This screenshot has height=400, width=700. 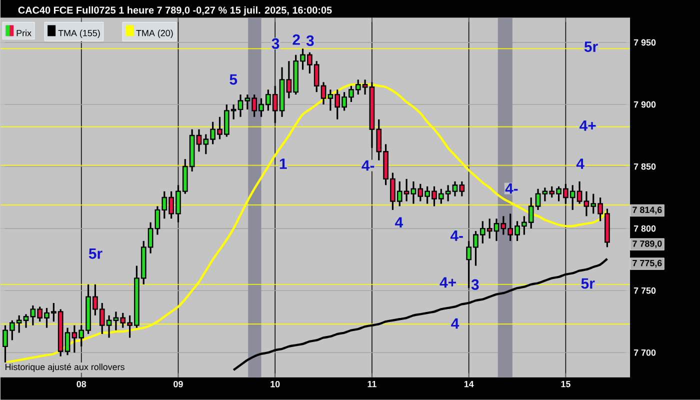 What do you see at coordinates (645, 42) in the screenshot?
I see `y-tick-label: 7 950` at bounding box center [645, 42].